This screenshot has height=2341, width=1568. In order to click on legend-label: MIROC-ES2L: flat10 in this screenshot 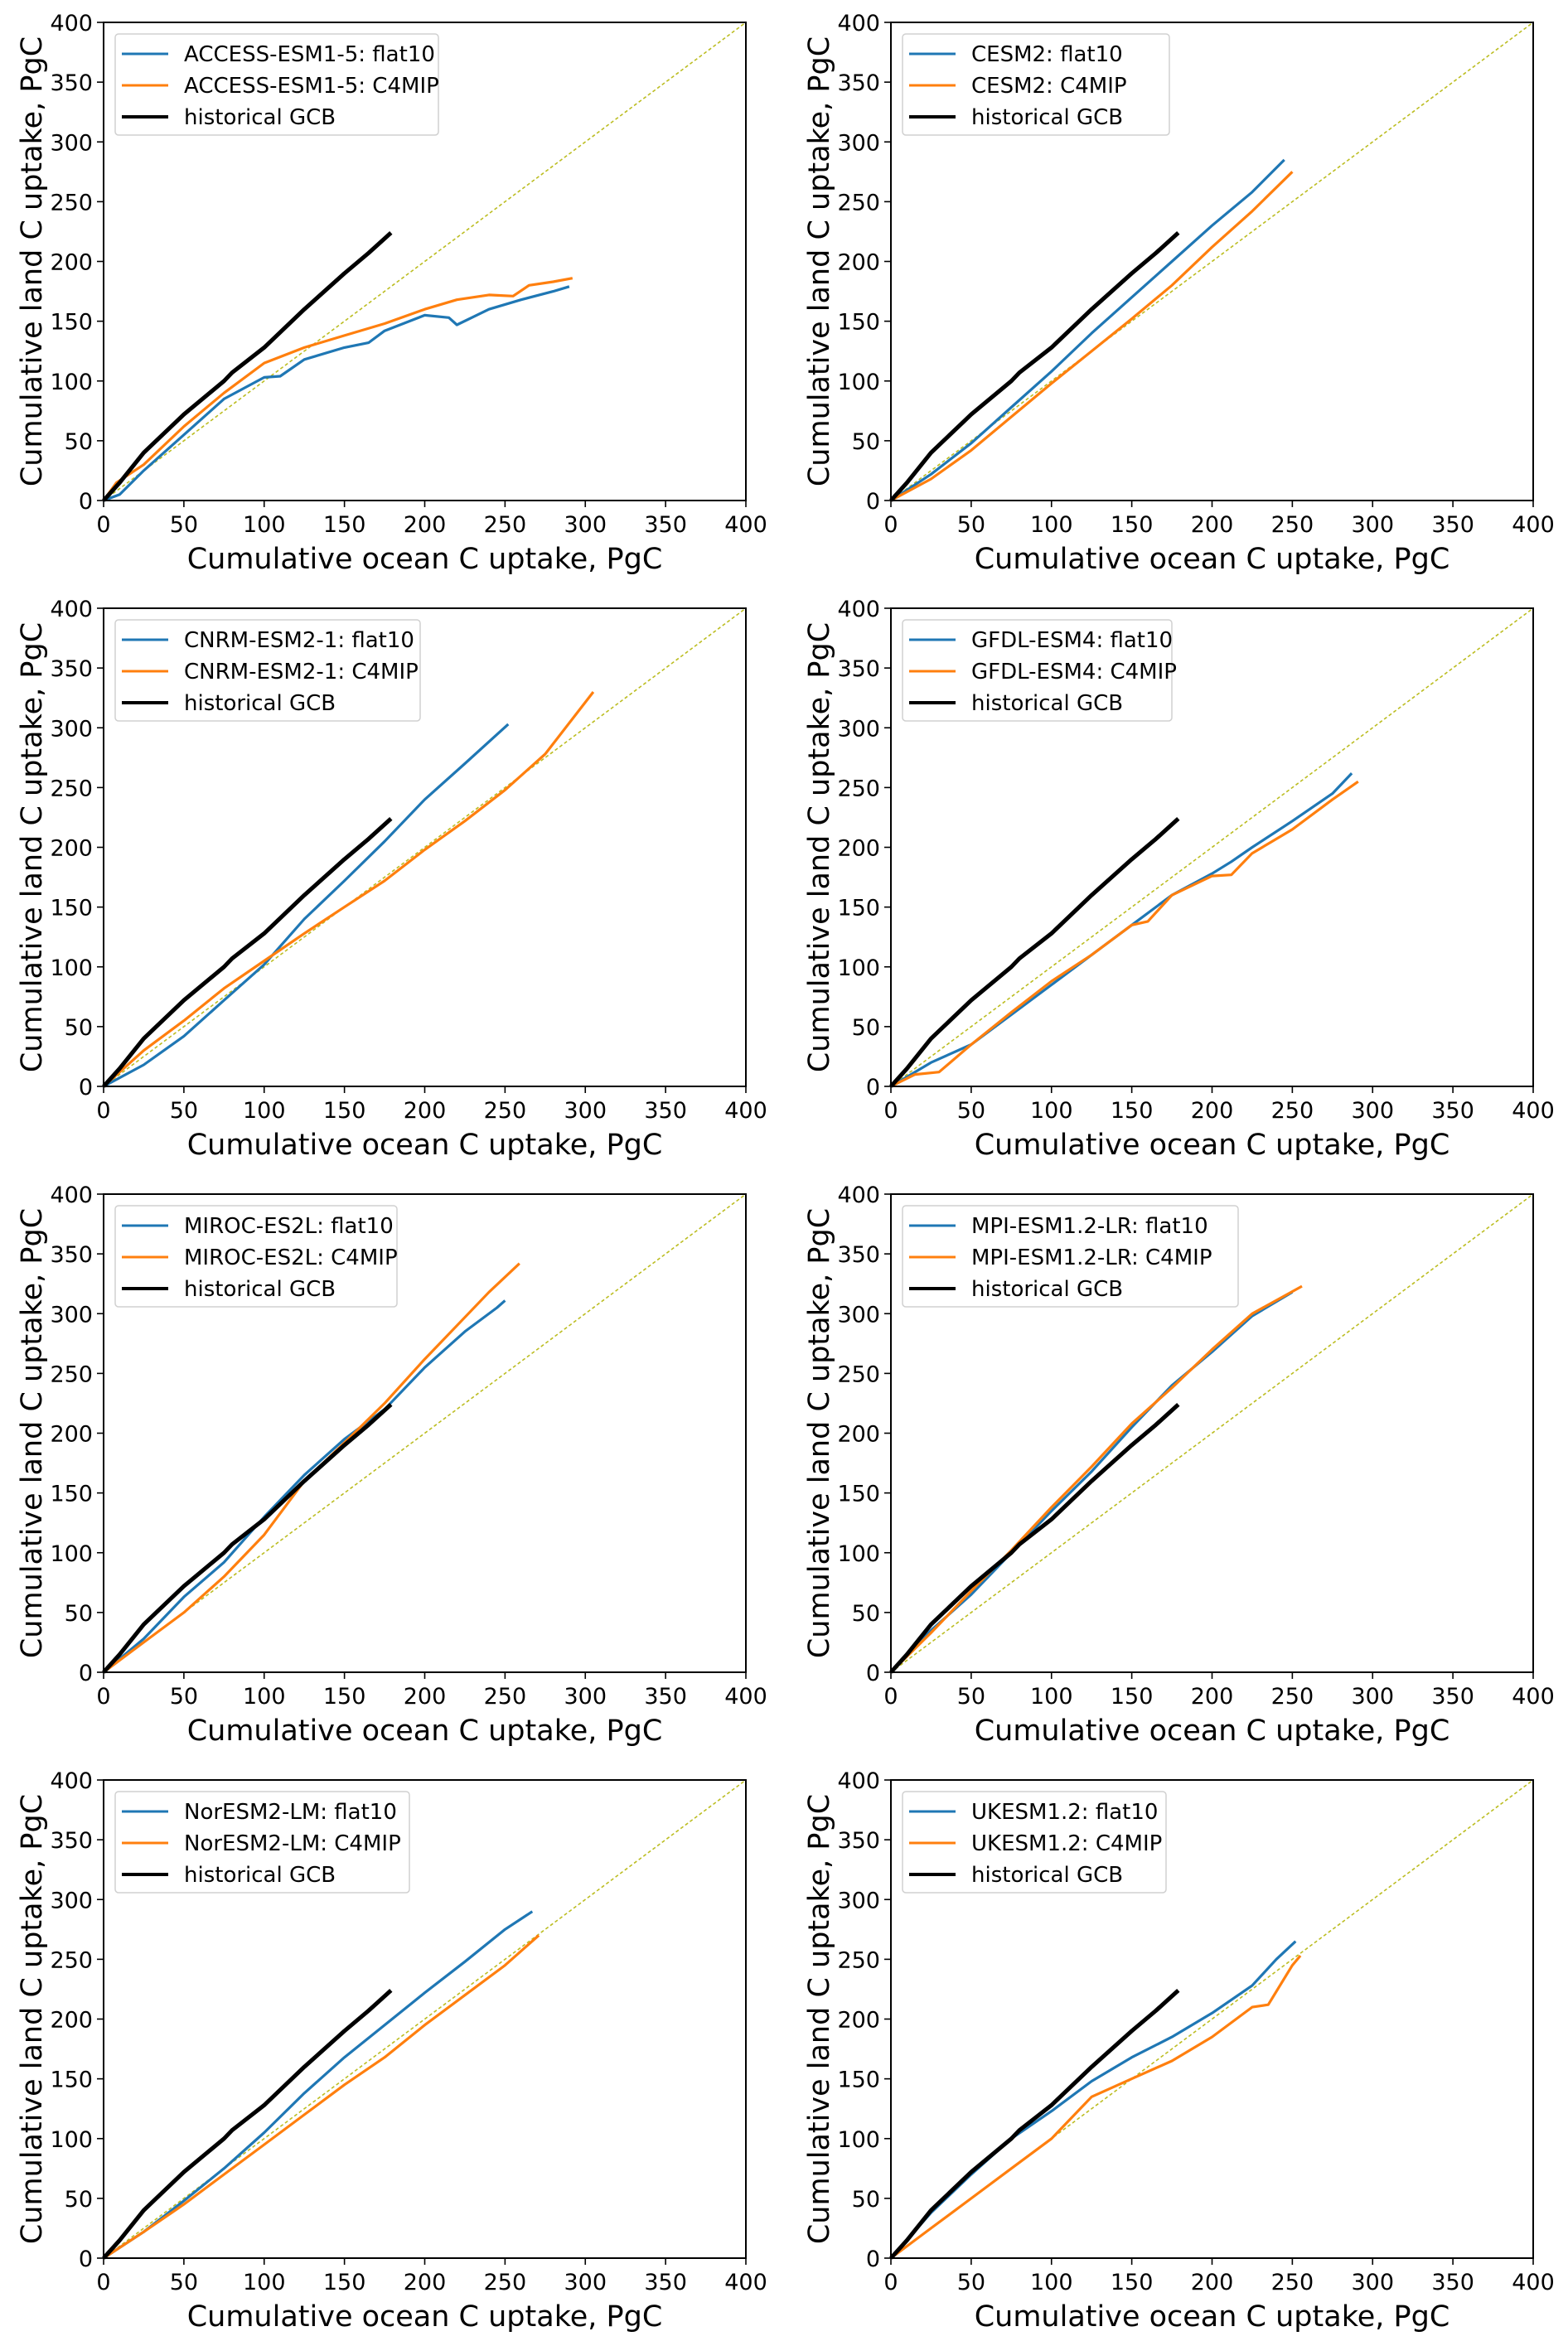, I will do `click(289, 1226)`.